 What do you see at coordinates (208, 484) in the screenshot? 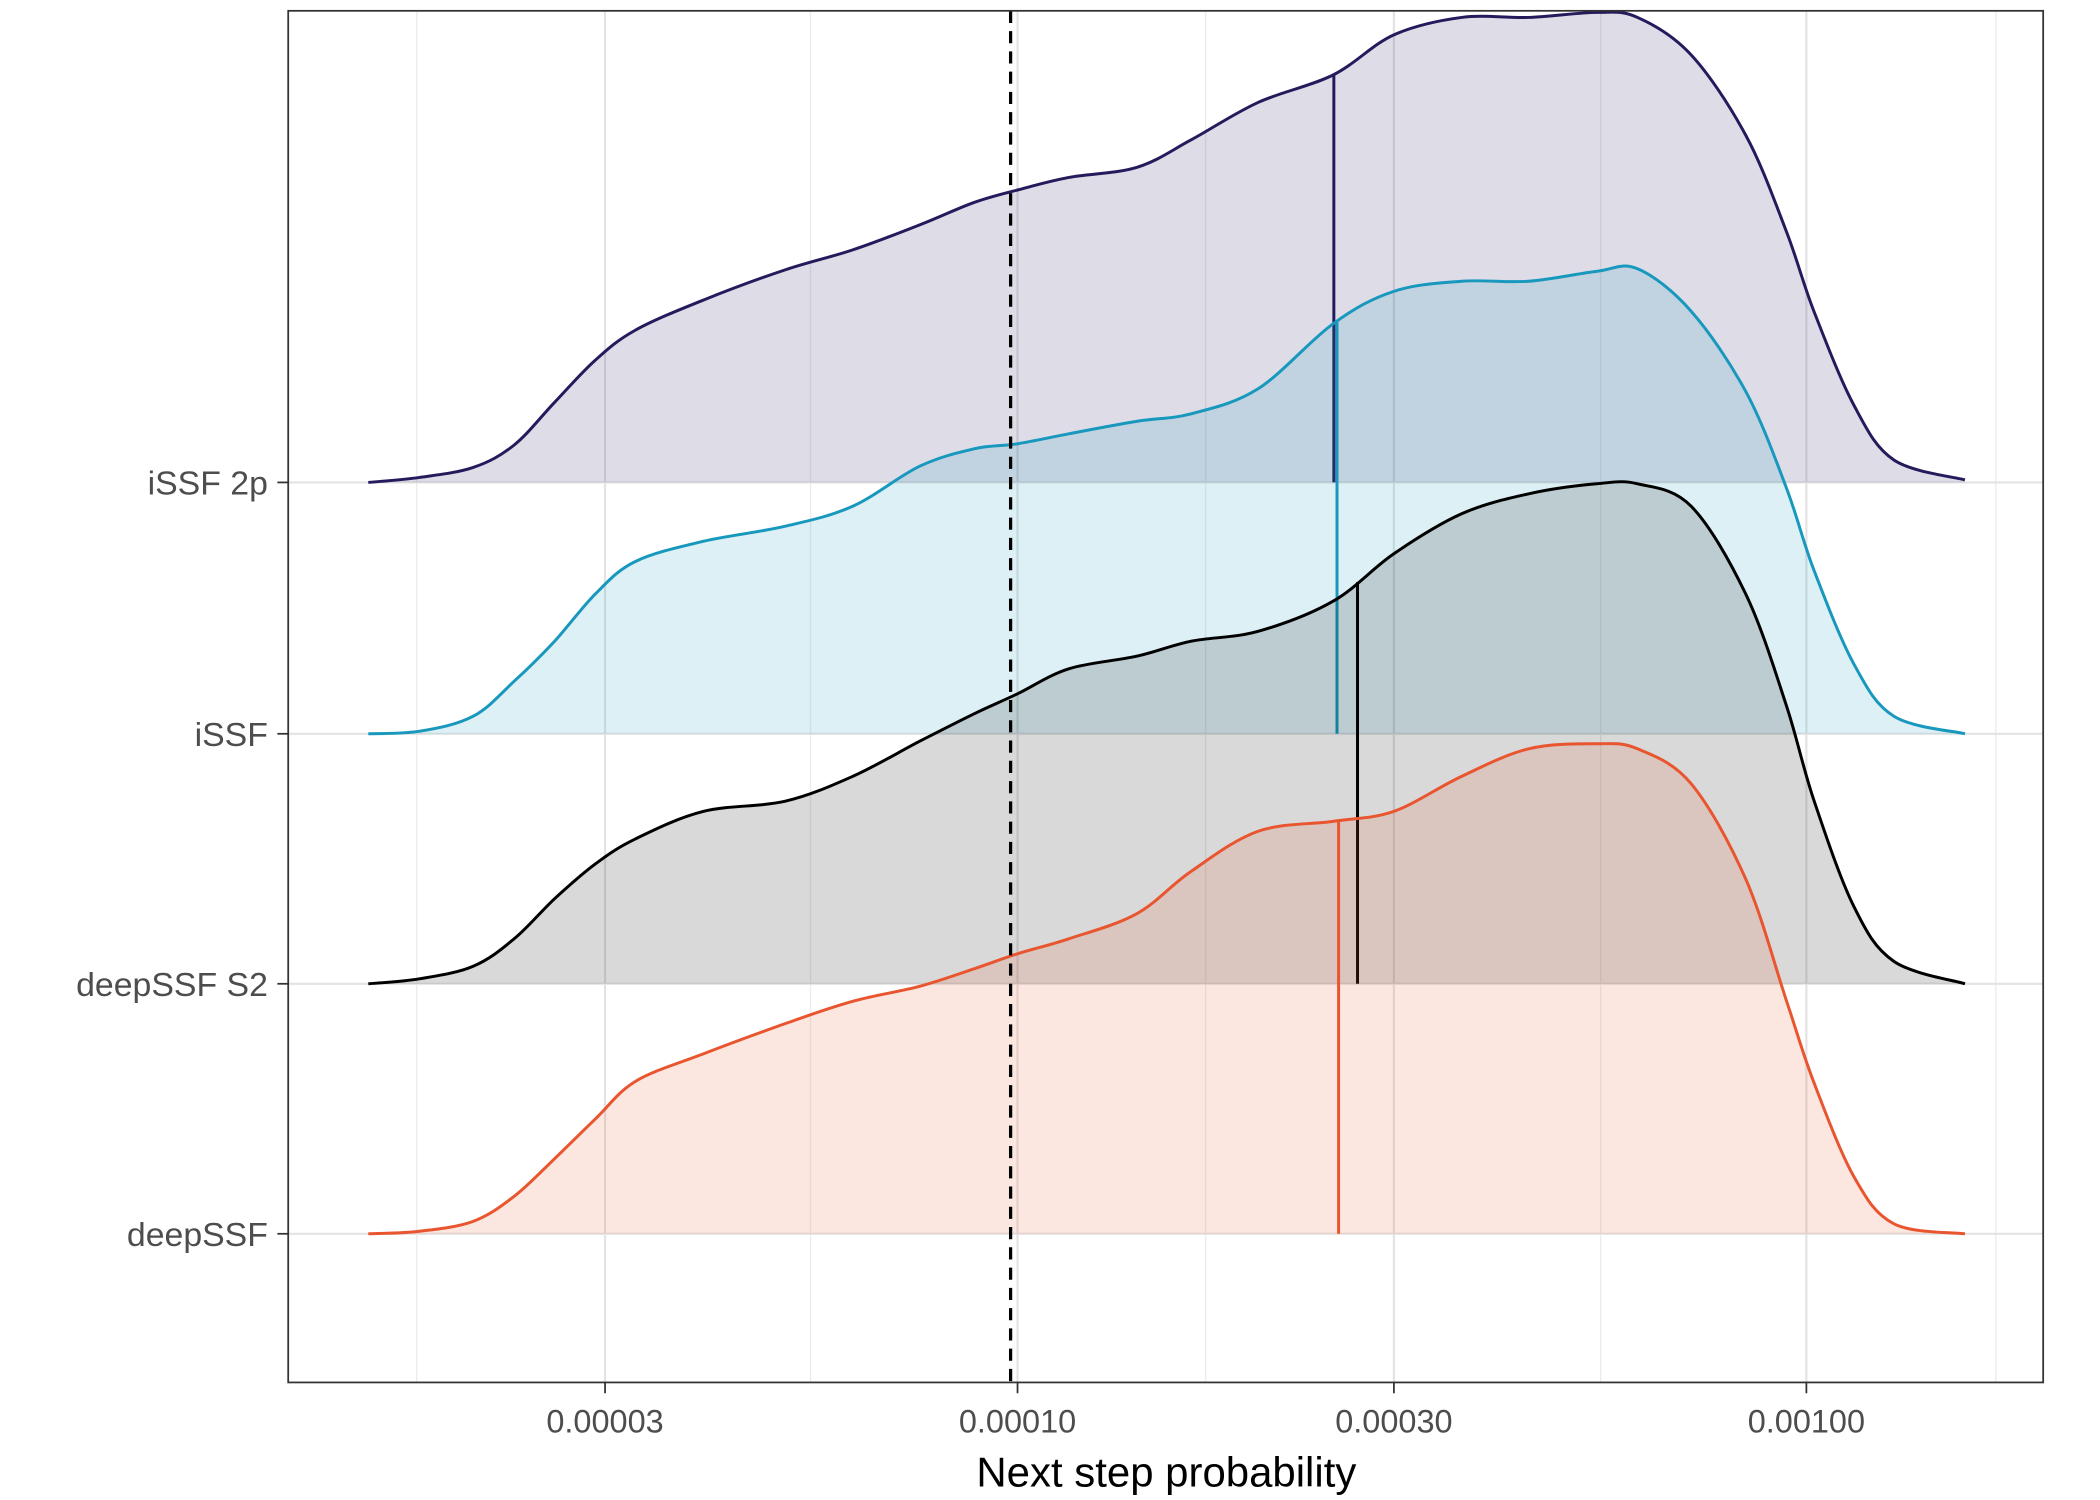
I see `y-tick-label: iSSF 2p` at bounding box center [208, 484].